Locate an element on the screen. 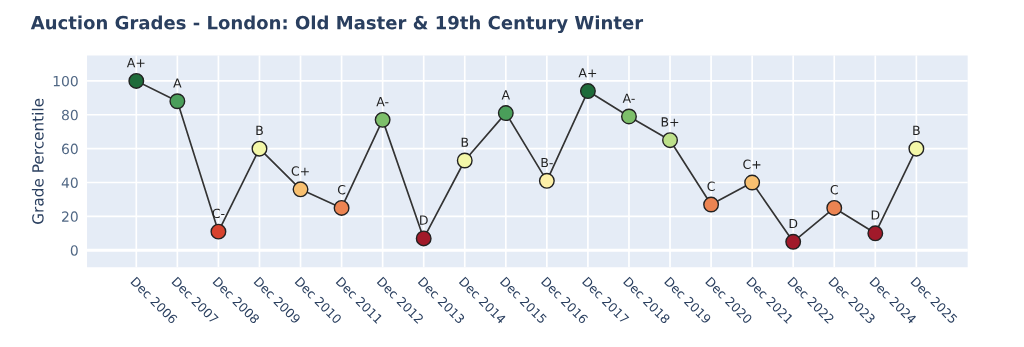 This screenshot has width=1024, height=347. y-tick-label: 100 is located at coordinates (65, 81).